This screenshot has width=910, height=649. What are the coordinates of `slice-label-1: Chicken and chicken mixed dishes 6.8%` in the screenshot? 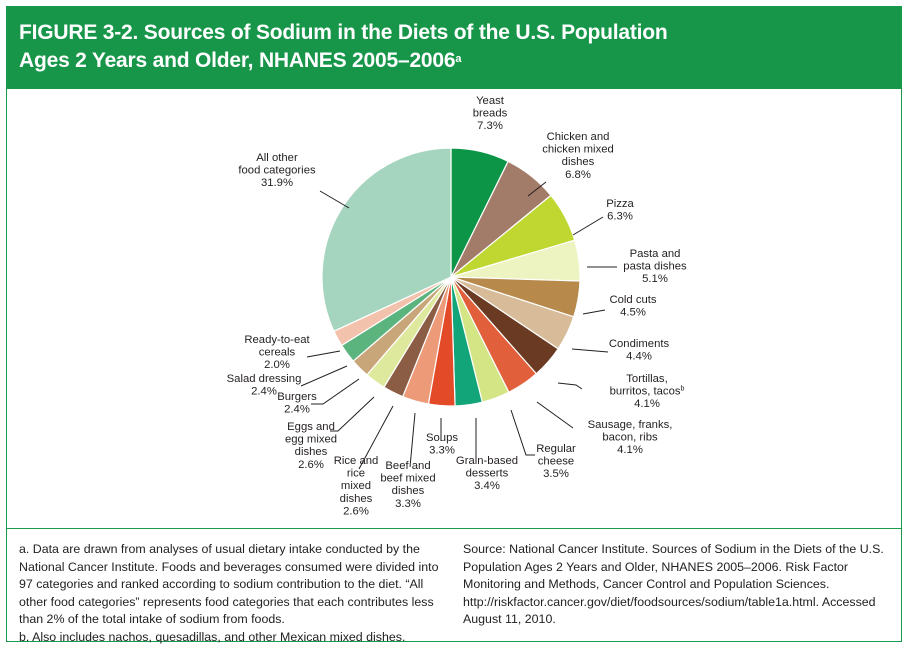 It's located at (578, 156).